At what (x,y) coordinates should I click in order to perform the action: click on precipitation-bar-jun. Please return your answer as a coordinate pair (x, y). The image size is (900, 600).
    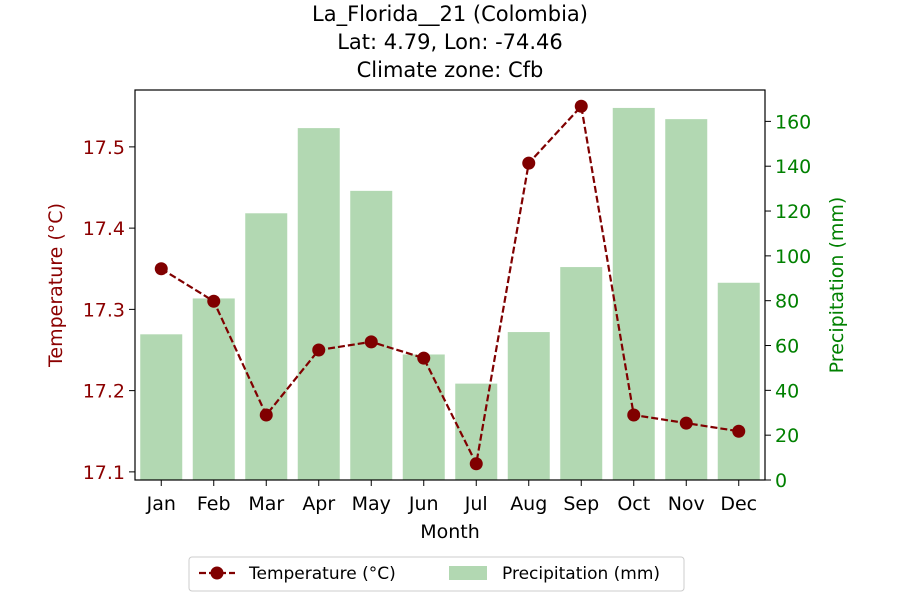
    Looking at the image, I should click on (423, 417).